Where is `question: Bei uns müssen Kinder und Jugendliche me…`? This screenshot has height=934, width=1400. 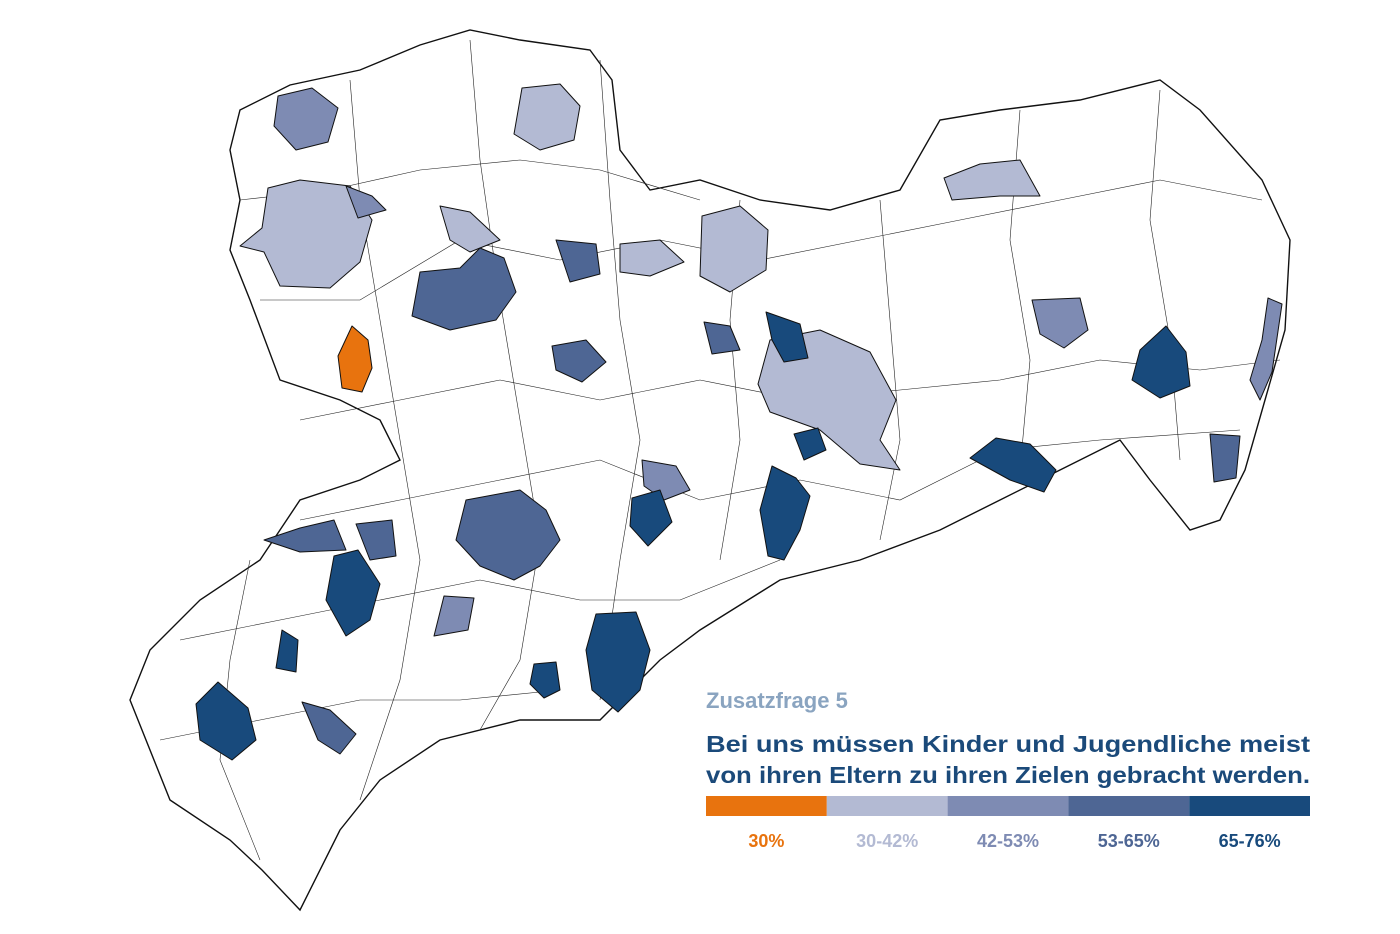
question: Bei uns müssen Kinder und Jugendliche me… is located at coordinates (1008, 759).